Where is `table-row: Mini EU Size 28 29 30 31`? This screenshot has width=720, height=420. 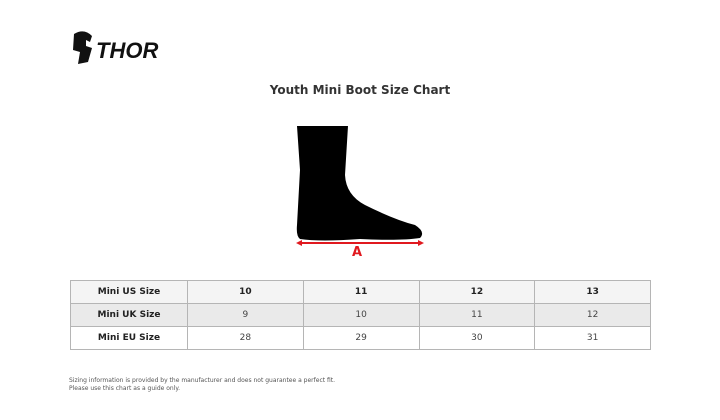 table-row: Mini EU Size 28 29 30 31 is located at coordinates (360, 338).